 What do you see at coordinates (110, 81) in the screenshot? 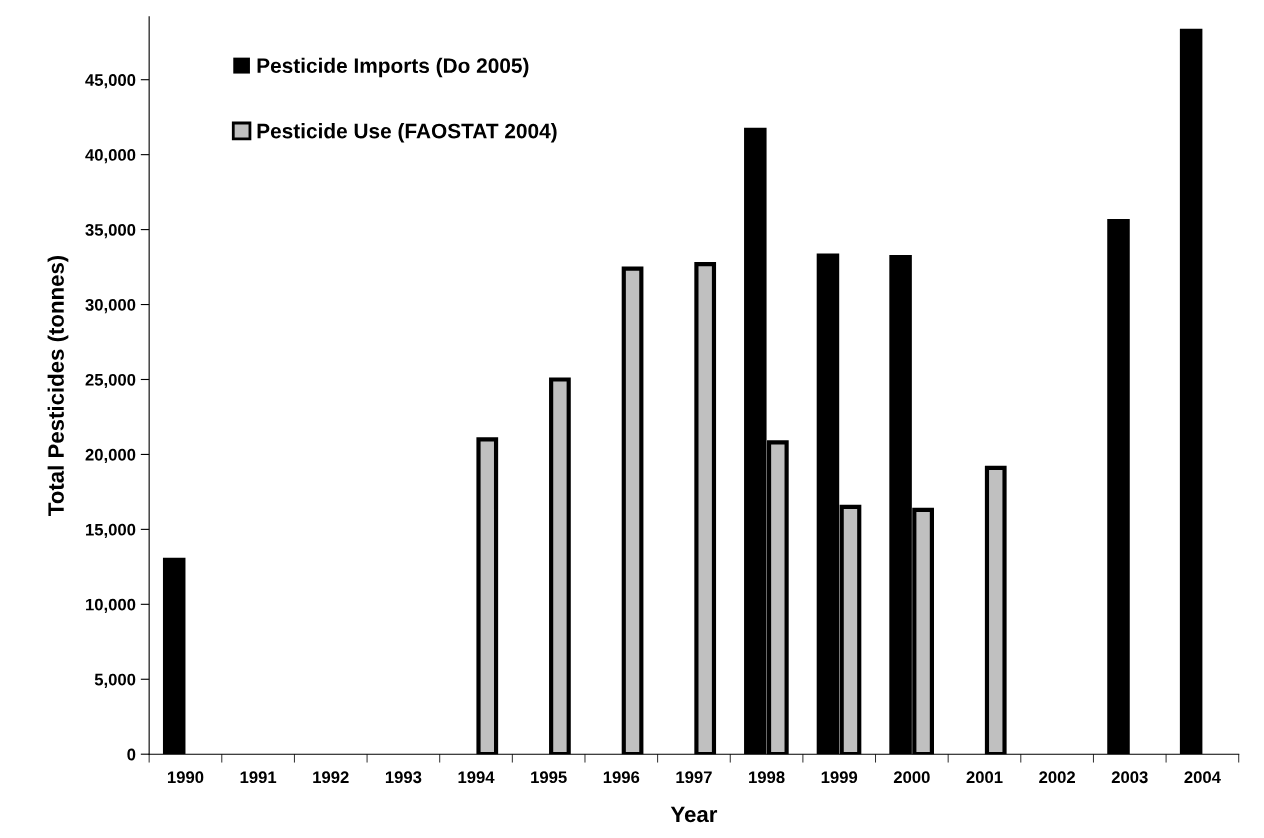
I see `y-tick-label: 45,000` at bounding box center [110, 81].